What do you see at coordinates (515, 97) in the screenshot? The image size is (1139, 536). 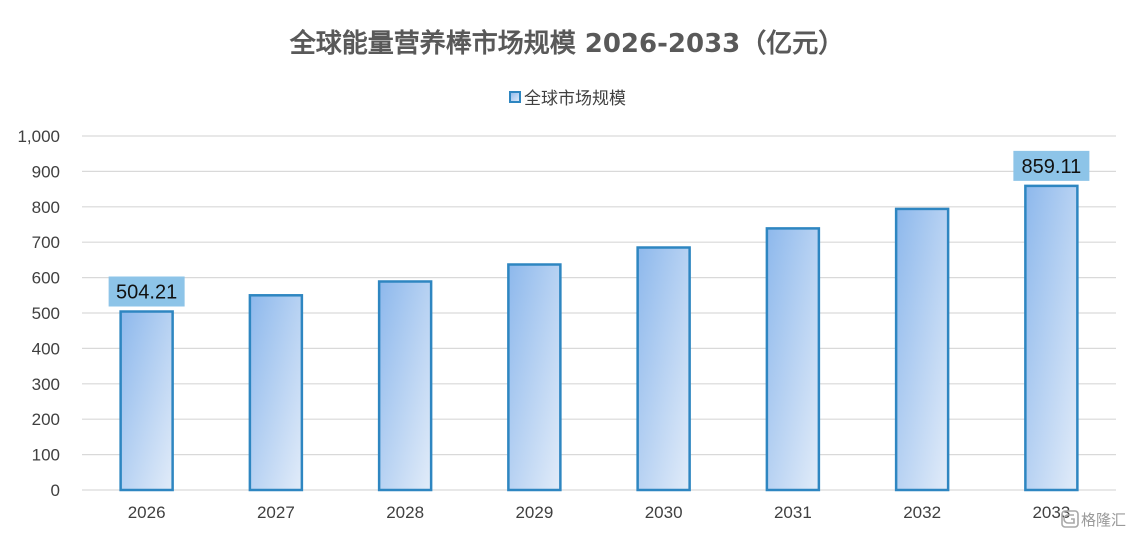 I see `legend-swatch` at bounding box center [515, 97].